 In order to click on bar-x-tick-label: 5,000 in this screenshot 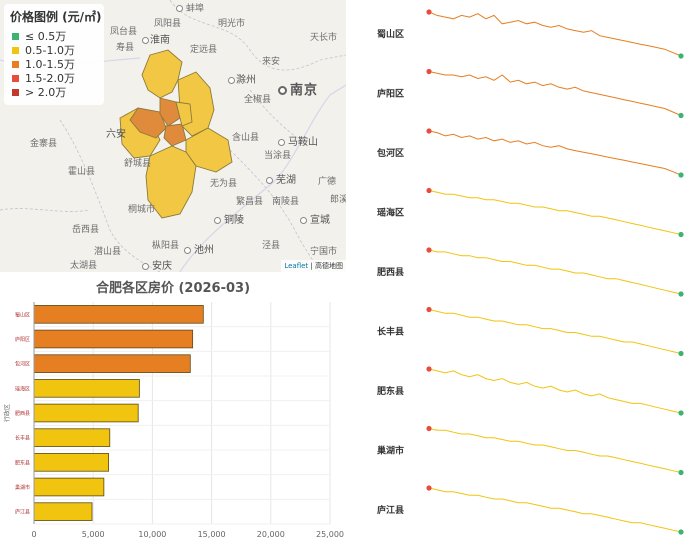, I will do `click(93, 534)`.